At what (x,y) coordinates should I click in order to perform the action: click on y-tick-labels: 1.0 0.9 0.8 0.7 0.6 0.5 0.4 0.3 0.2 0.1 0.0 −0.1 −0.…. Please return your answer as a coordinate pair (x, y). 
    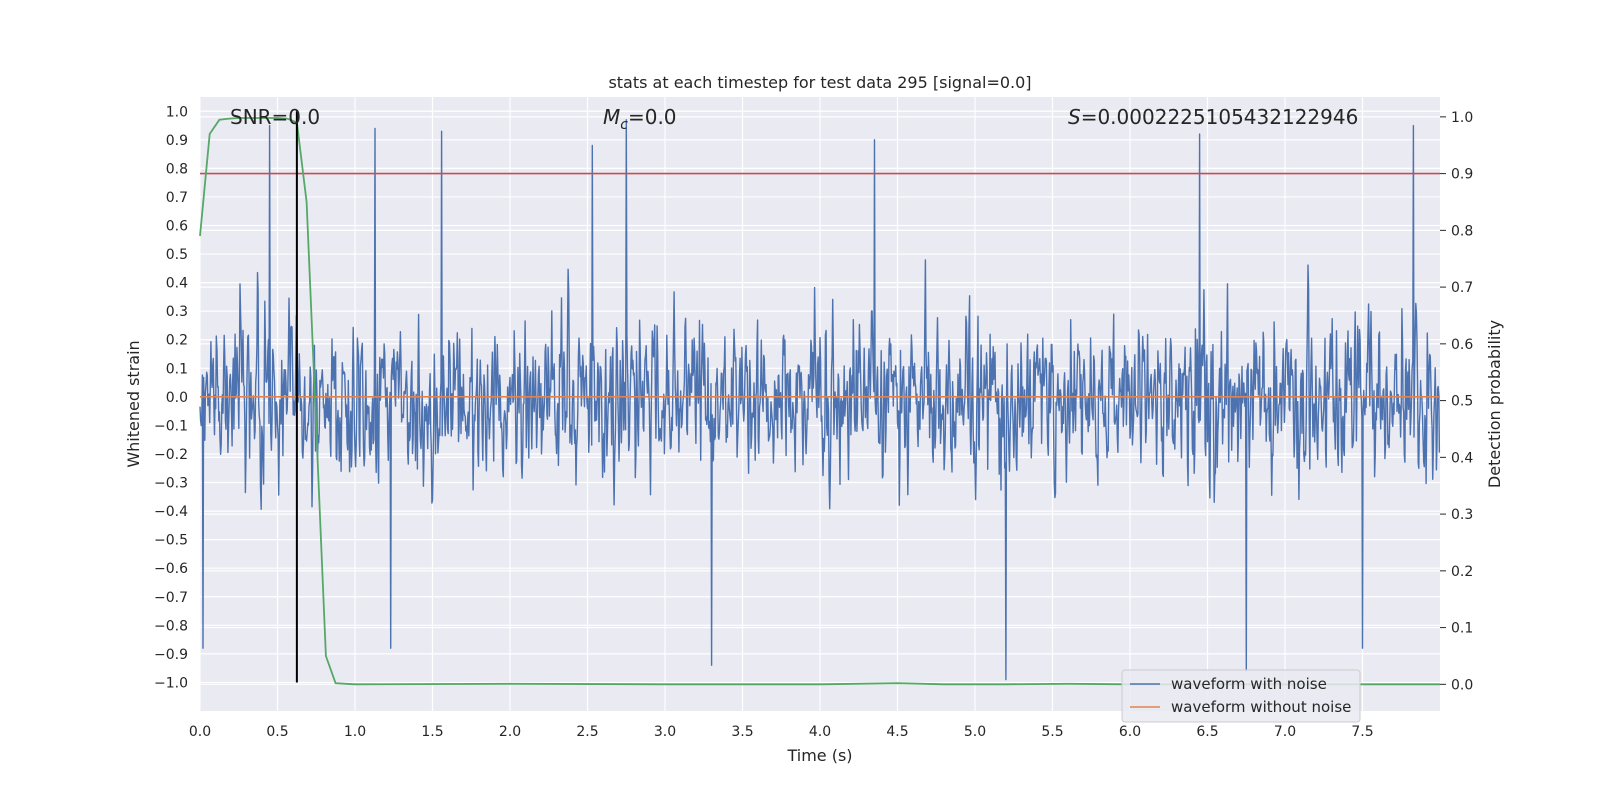
    Looking at the image, I should click on (171, 397).